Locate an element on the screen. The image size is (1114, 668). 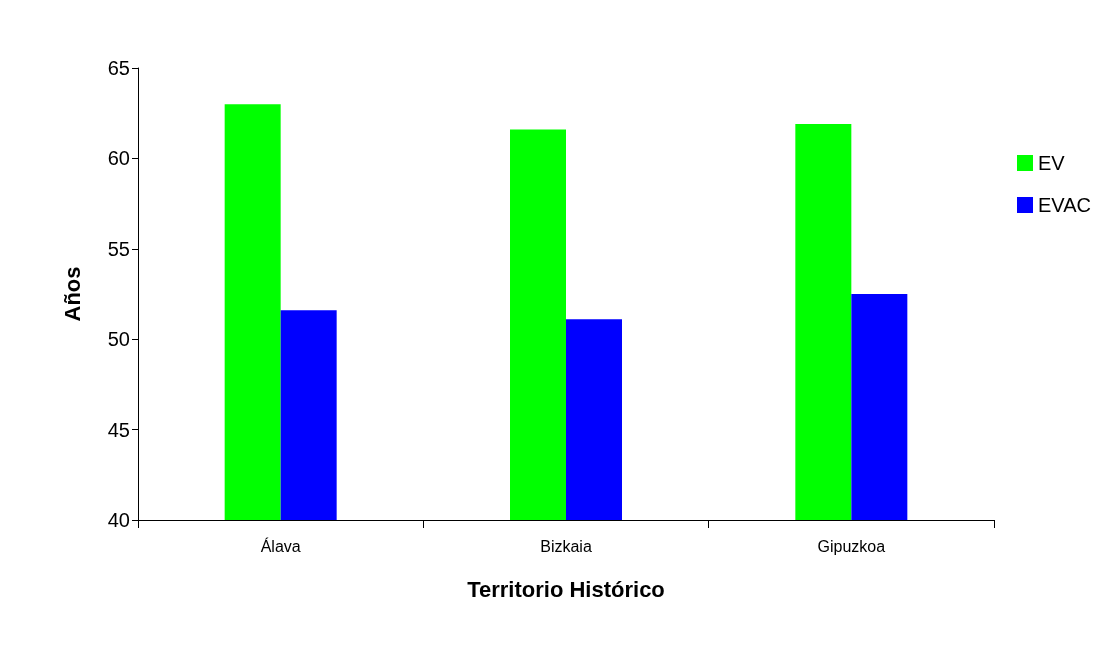
y-tick-label: 45 is located at coordinates (118, 429).